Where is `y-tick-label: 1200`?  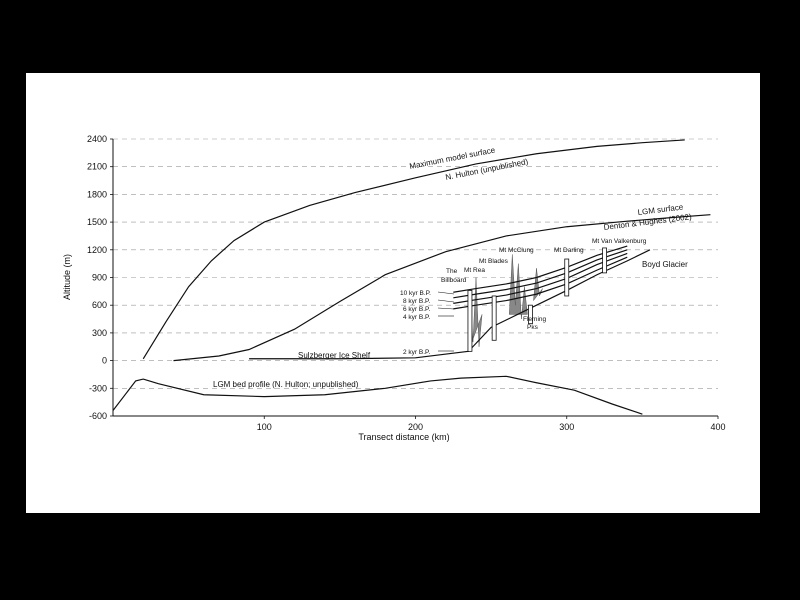 y-tick-label: 1200 is located at coordinates (97, 250).